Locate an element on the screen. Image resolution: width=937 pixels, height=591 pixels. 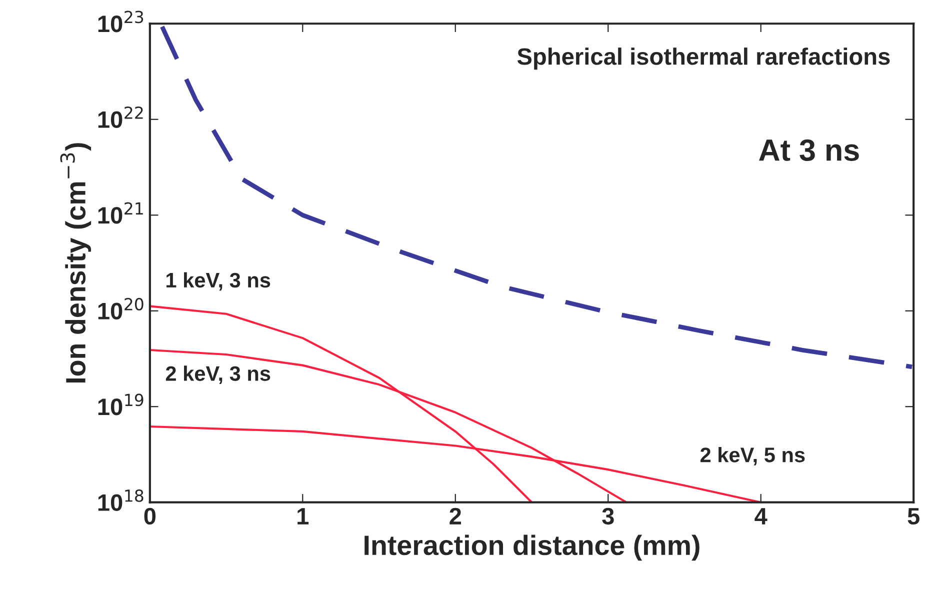
annotation: Spherical isothermal rarefactions is located at coordinates (703, 59).